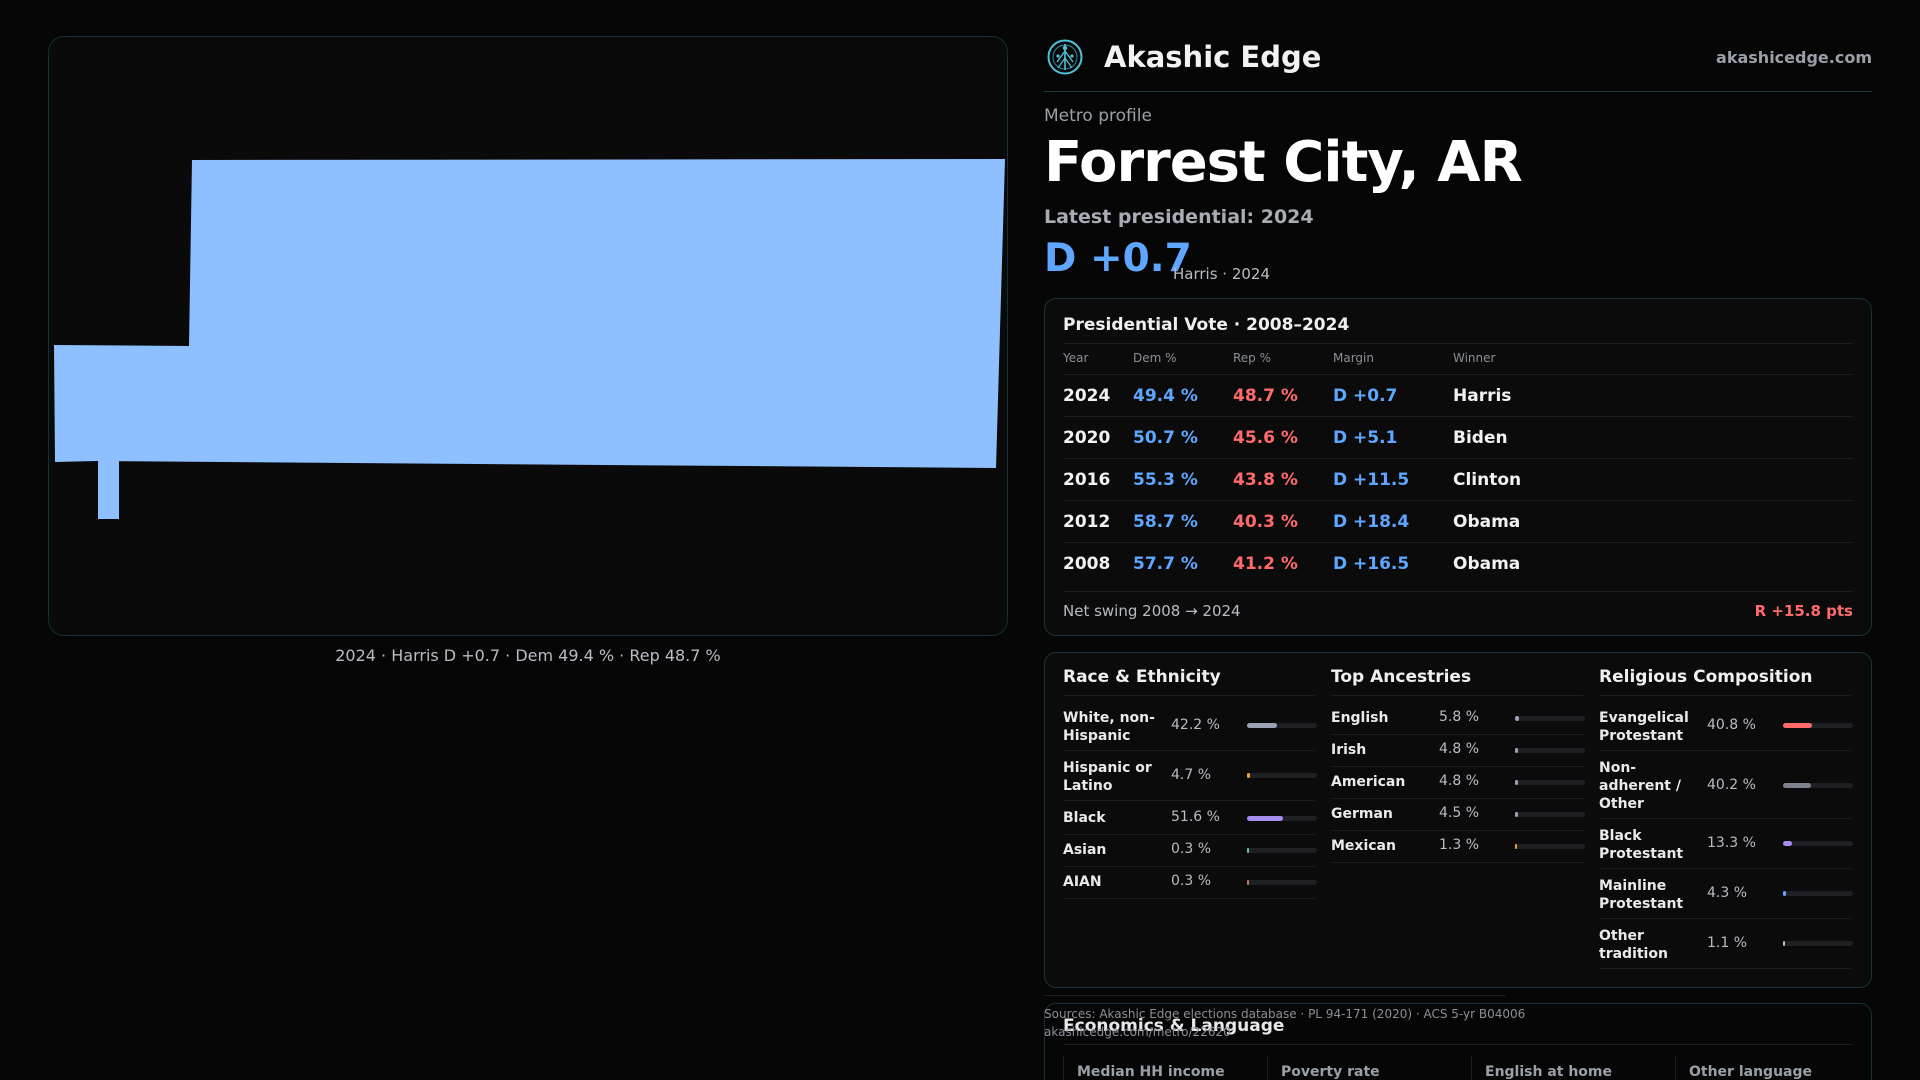  Describe the element at coordinates (1726, 897) in the screenshot. I see `list-item: Mainline Protestant 4.3 %` at that location.